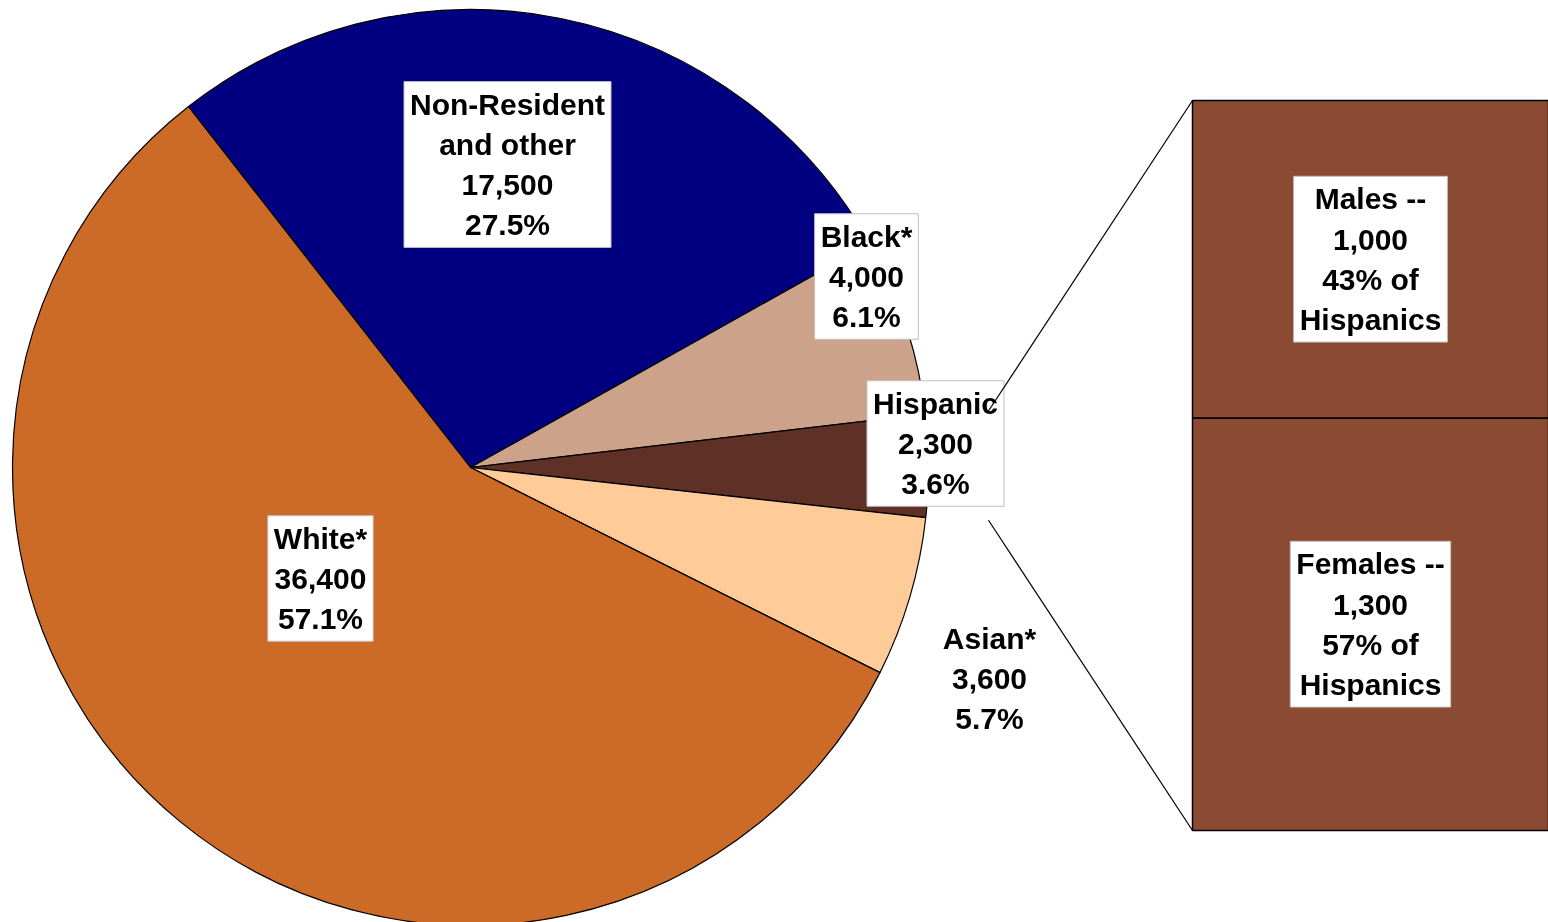 This screenshot has width=1548, height=922. What do you see at coordinates (508, 124) in the screenshot?
I see `slice-label: Non-Resident and other` at bounding box center [508, 124].